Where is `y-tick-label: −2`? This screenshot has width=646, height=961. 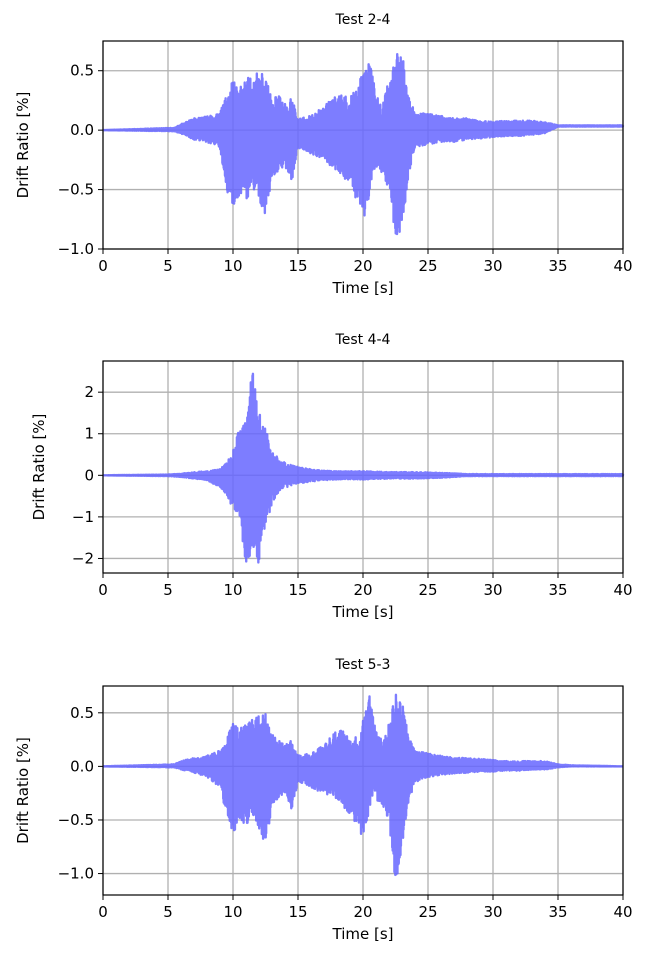 y-tick-label: −2 is located at coordinates (83, 558).